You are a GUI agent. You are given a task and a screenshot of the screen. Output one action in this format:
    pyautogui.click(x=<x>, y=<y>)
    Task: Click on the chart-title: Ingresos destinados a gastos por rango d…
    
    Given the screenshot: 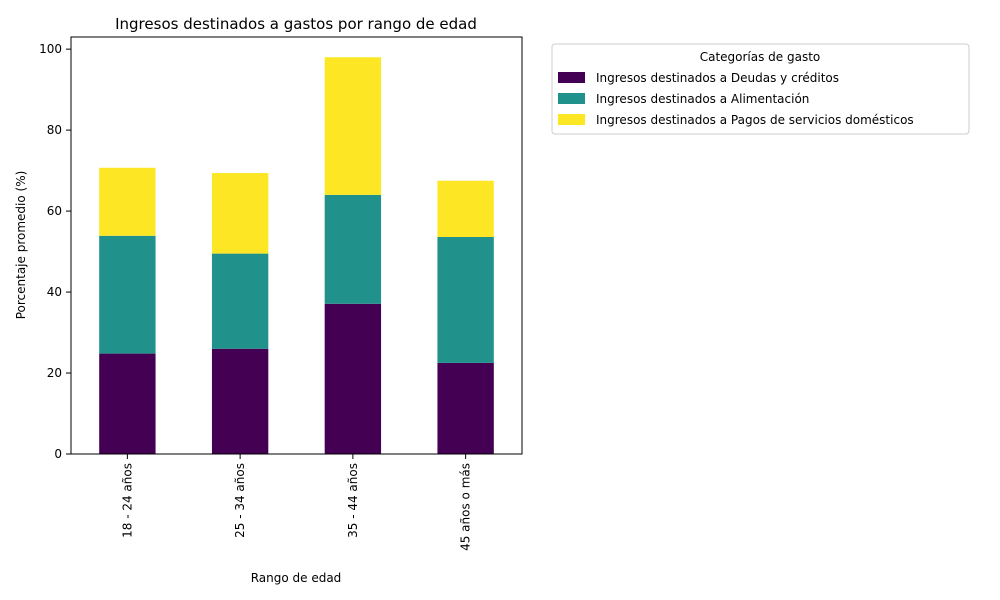 What is the action you would take?
    pyautogui.click(x=296, y=24)
    